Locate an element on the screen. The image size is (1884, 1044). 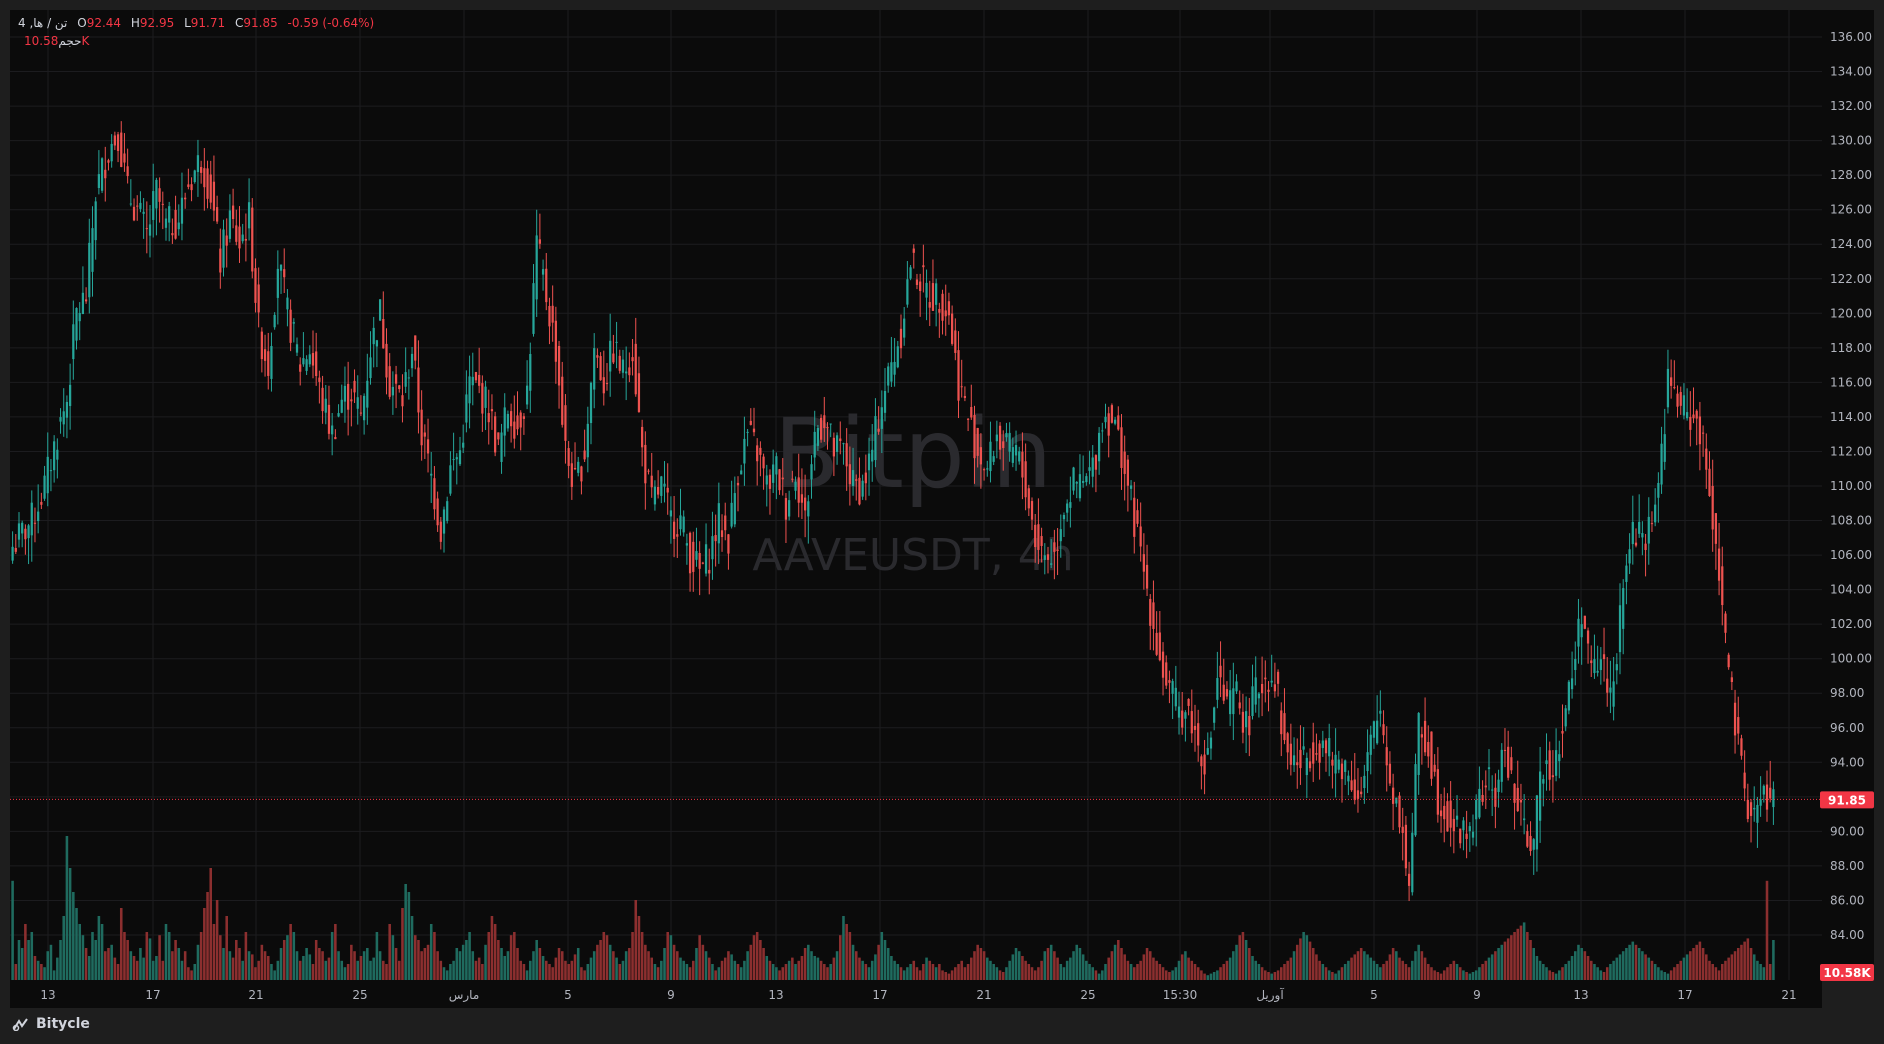
low-label: L is located at coordinates (187, 23).